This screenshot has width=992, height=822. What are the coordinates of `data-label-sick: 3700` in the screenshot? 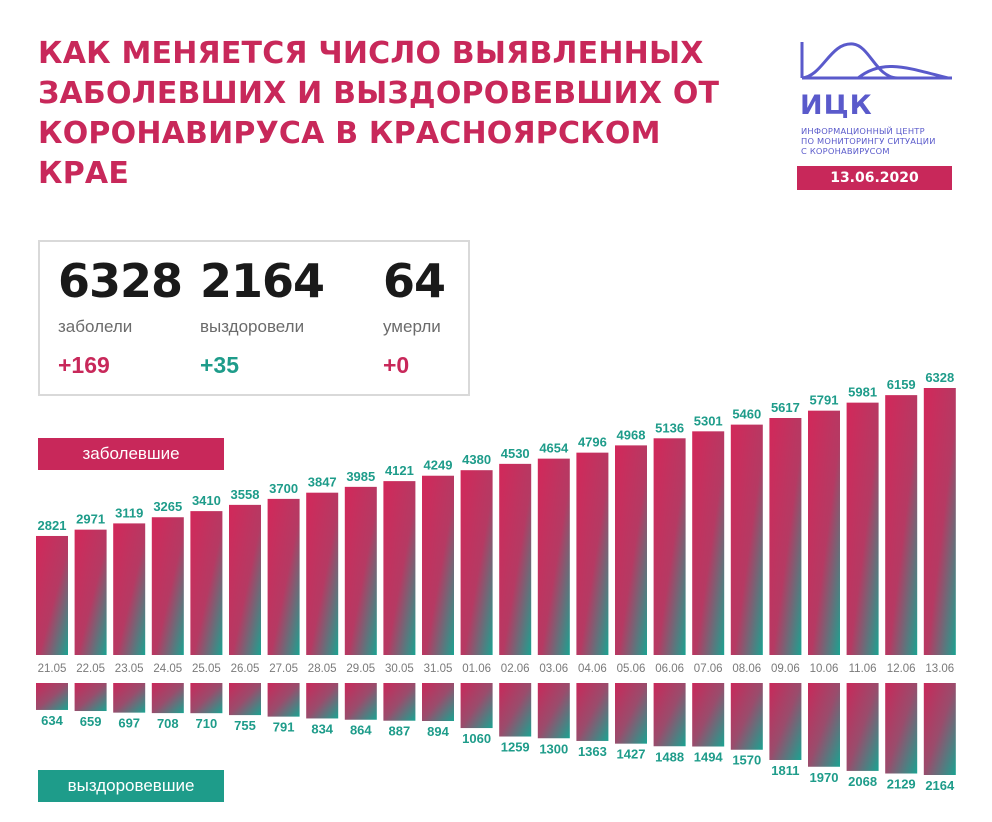 It's located at (283, 488).